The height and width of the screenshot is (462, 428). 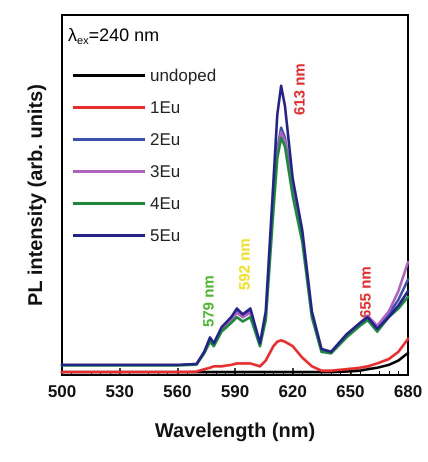 I want to click on x-tick-label: 530, so click(x=119, y=391).